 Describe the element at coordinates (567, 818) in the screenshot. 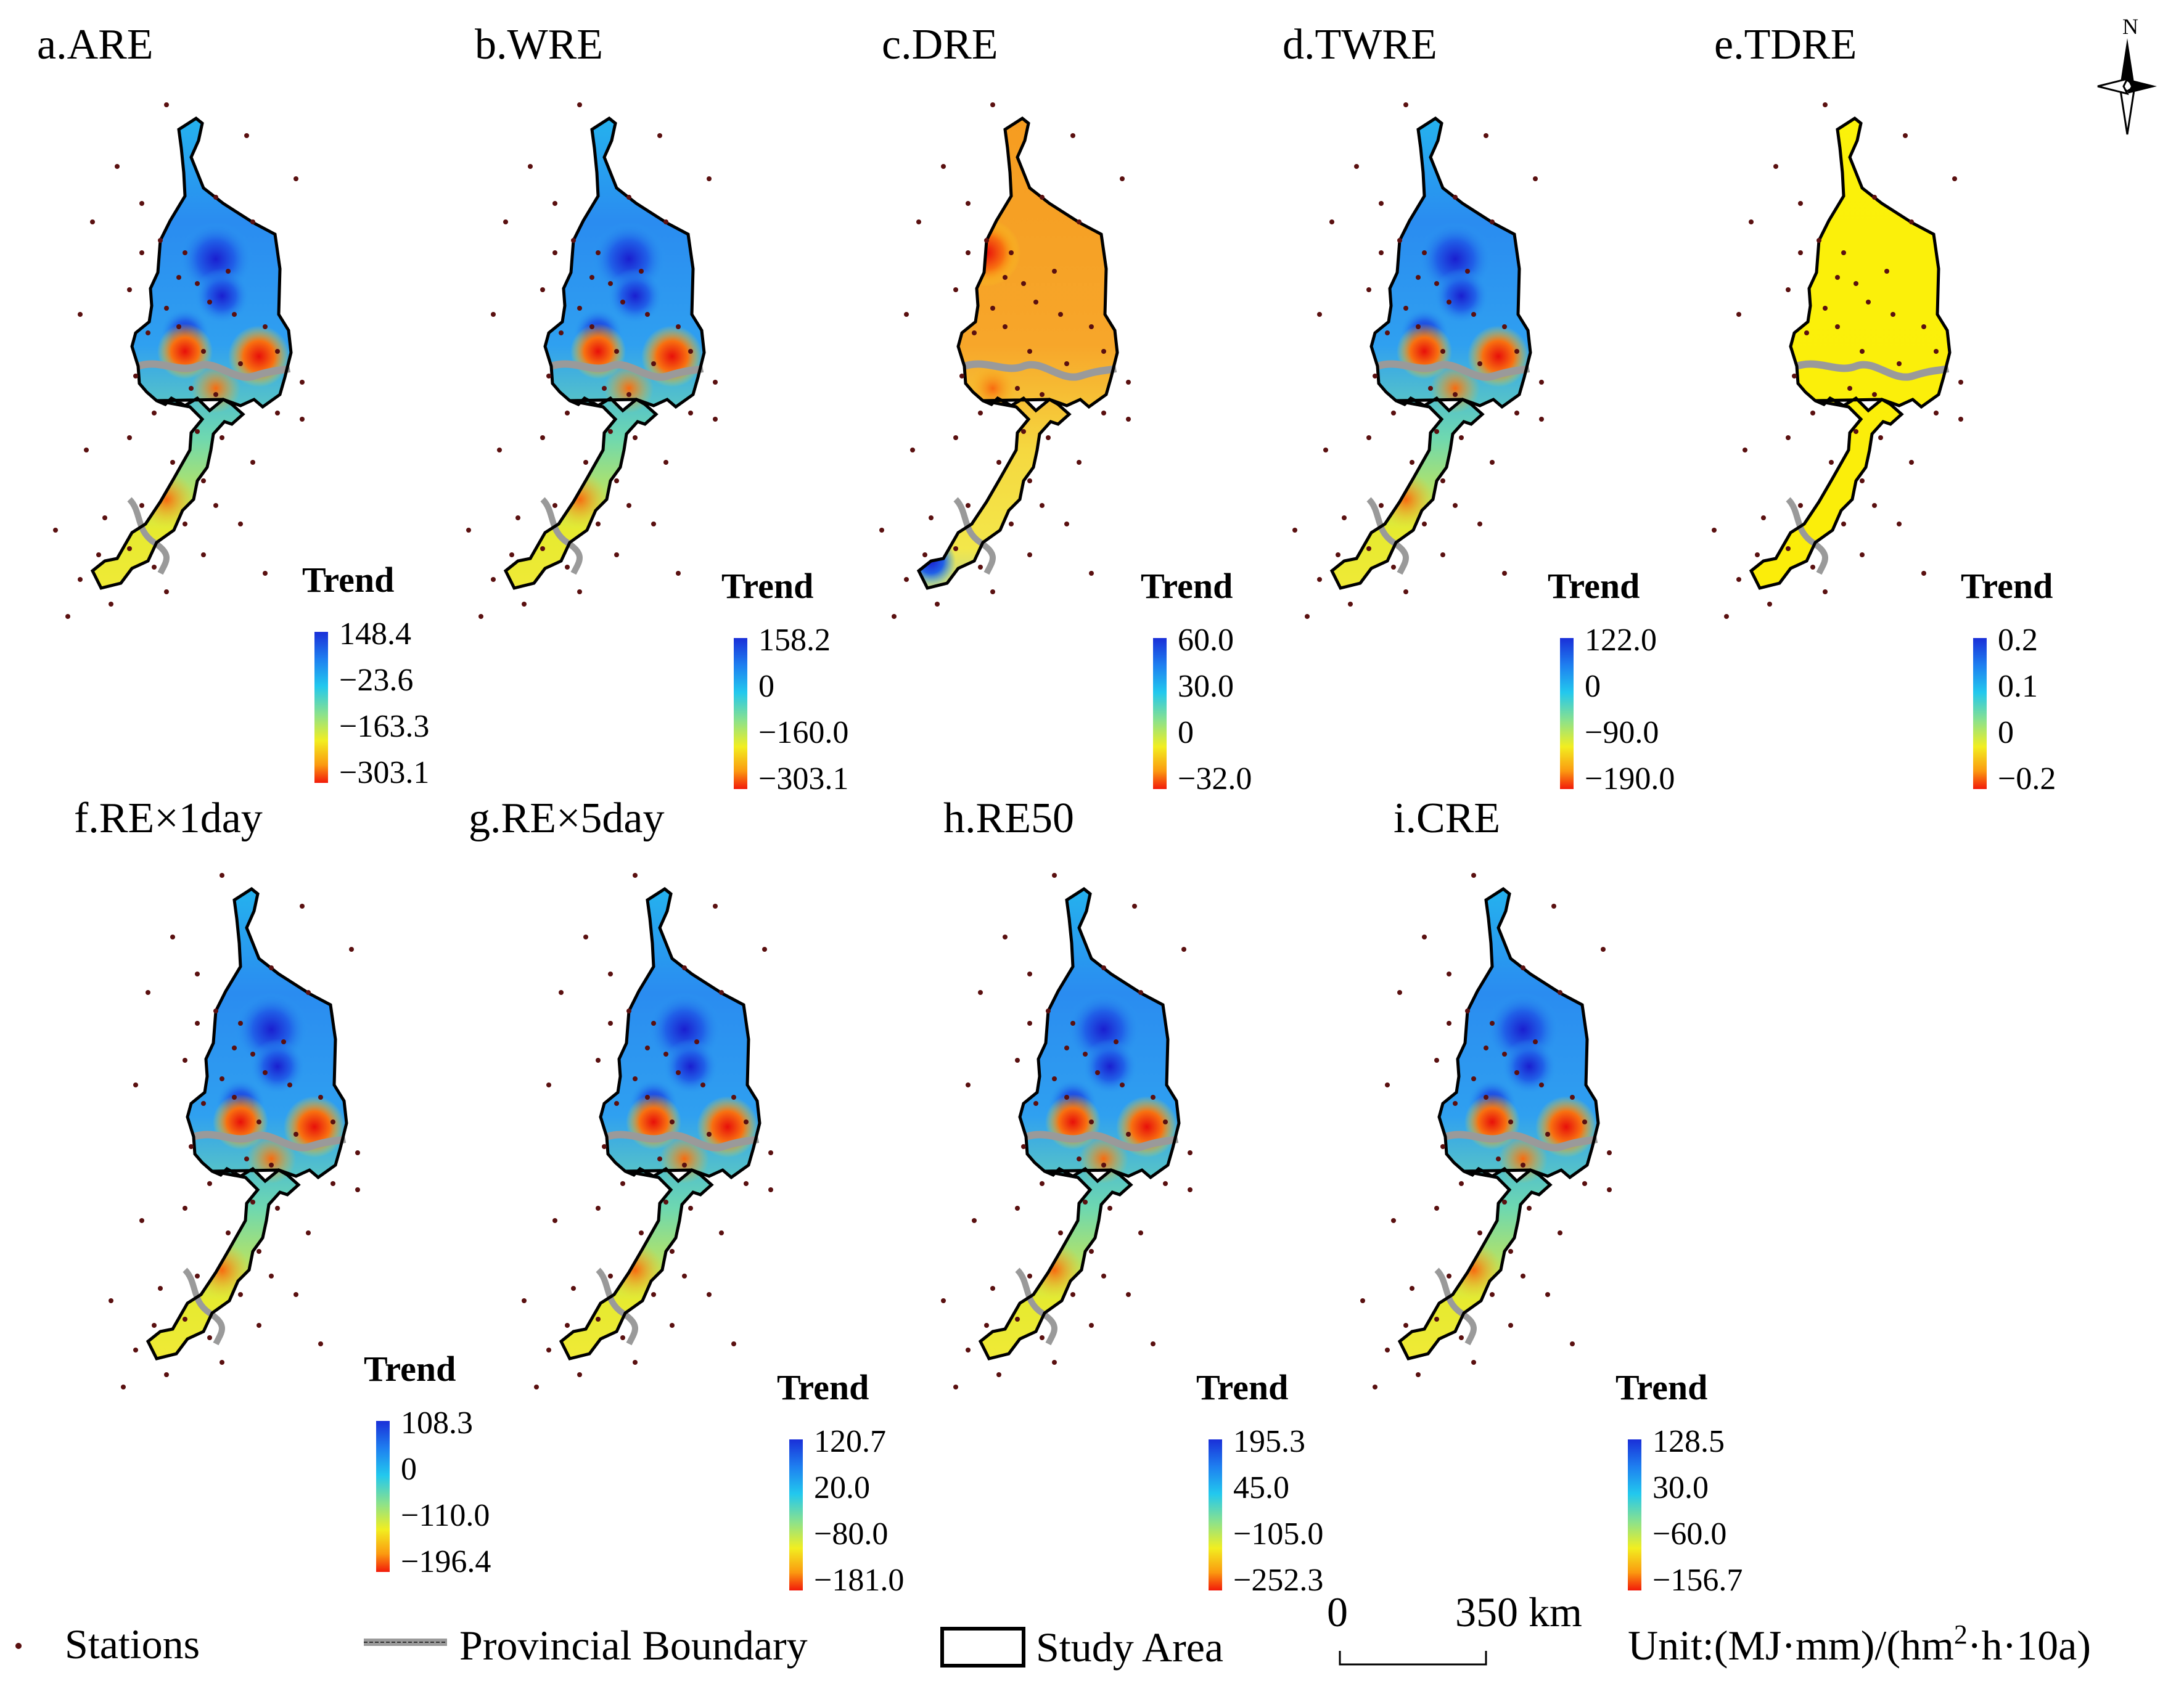

I see `panel-title-g: g.RE×5day` at that location.